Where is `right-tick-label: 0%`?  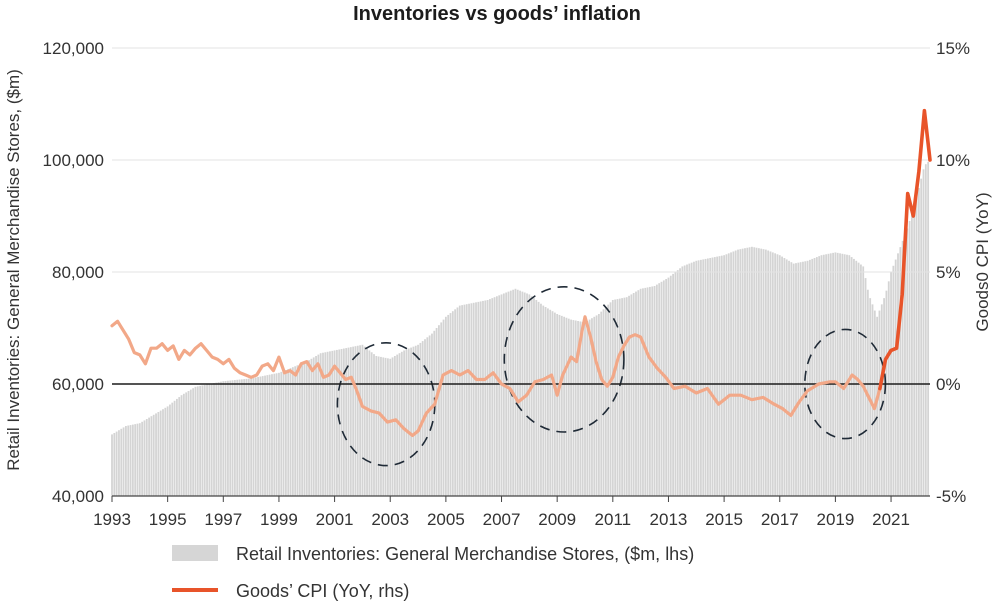 right-tick-label: 0% is located at coordinates (948, 384).